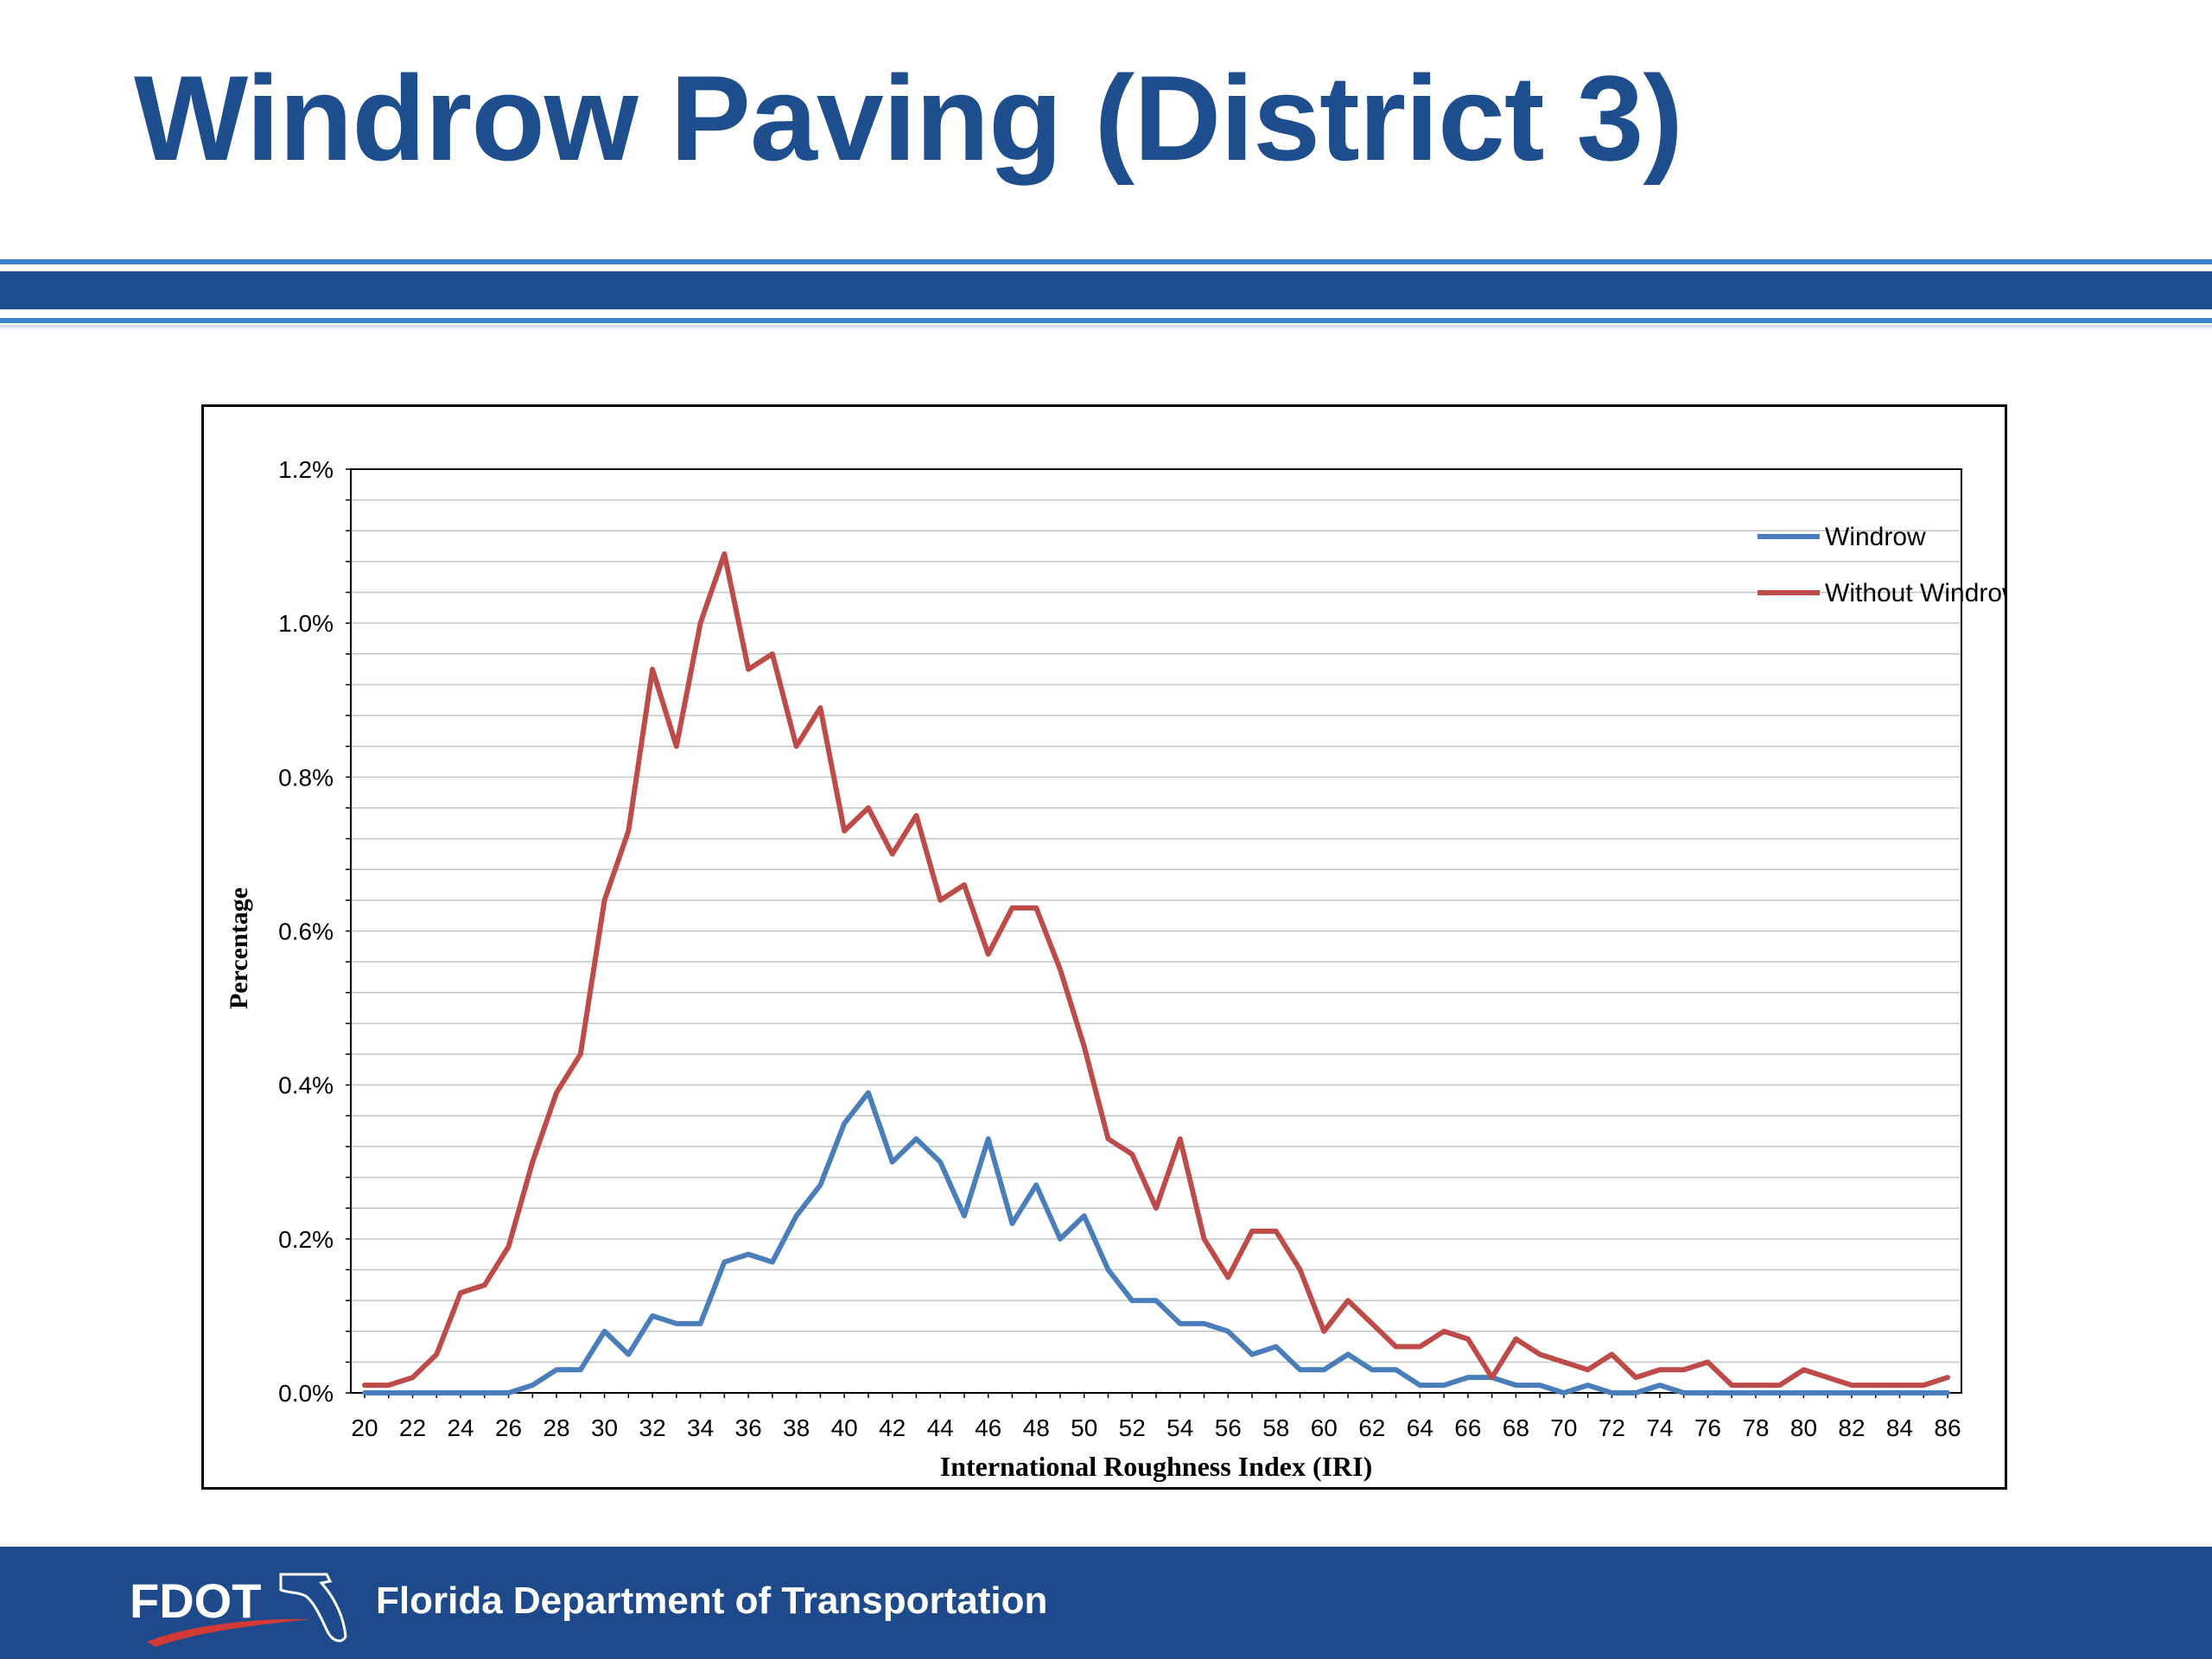 This screenshot has width=2212, height=1659. I want to click on x-tick-label: 20, so click(364, 1427).